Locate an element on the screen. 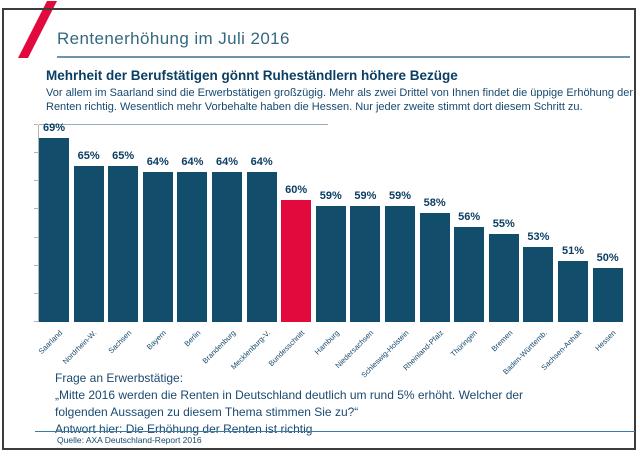  value-label-brandenburg: 64% is located at coordinates (227, 162).